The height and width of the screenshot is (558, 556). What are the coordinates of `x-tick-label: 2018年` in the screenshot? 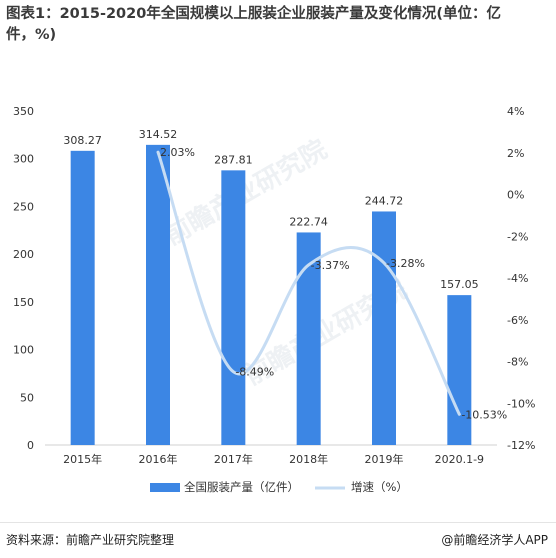 It's located at (308, 459).